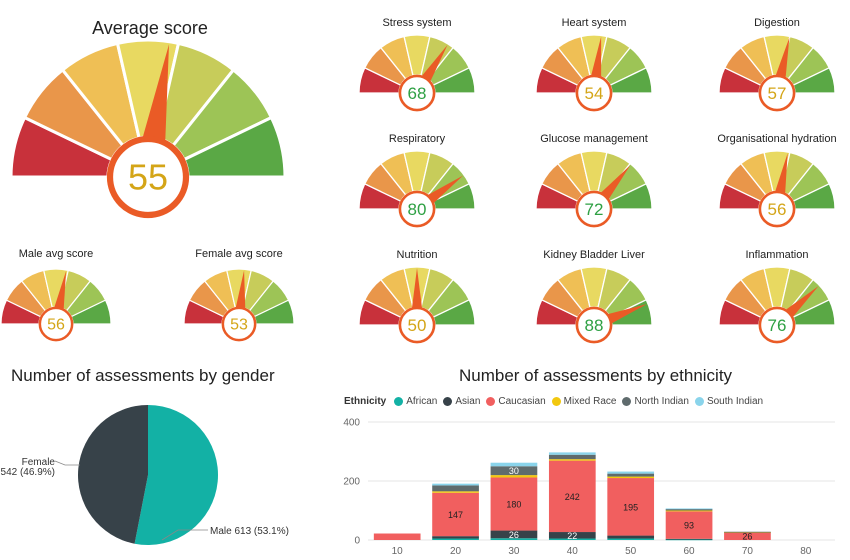 This screenshot has height=560, width=850. Describe the element at coordinates (777, 325) in the screenshot. I see `gauge-value: 76` at that location.